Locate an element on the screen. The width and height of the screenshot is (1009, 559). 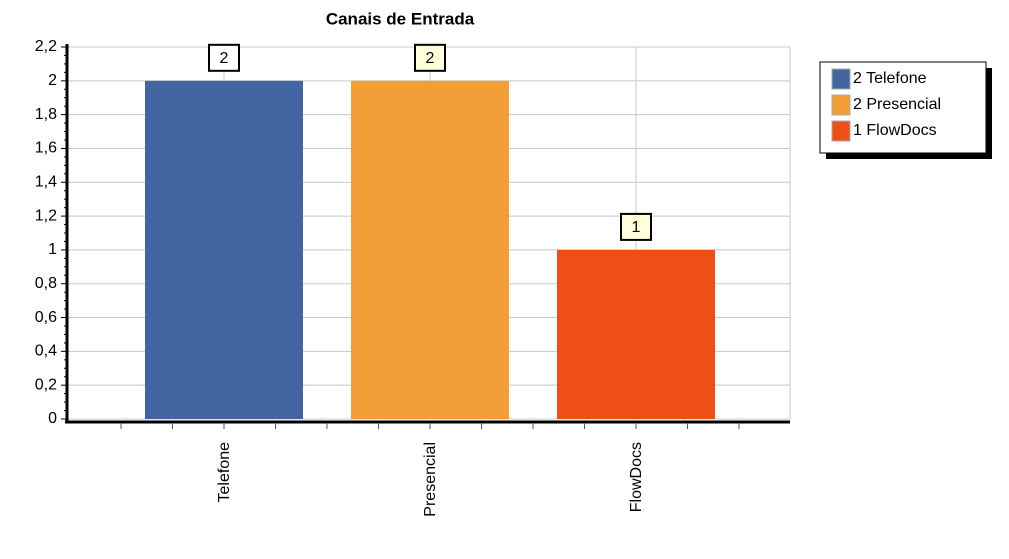
x-tick-label: FlowDocs is located at coordinates (636, 477).